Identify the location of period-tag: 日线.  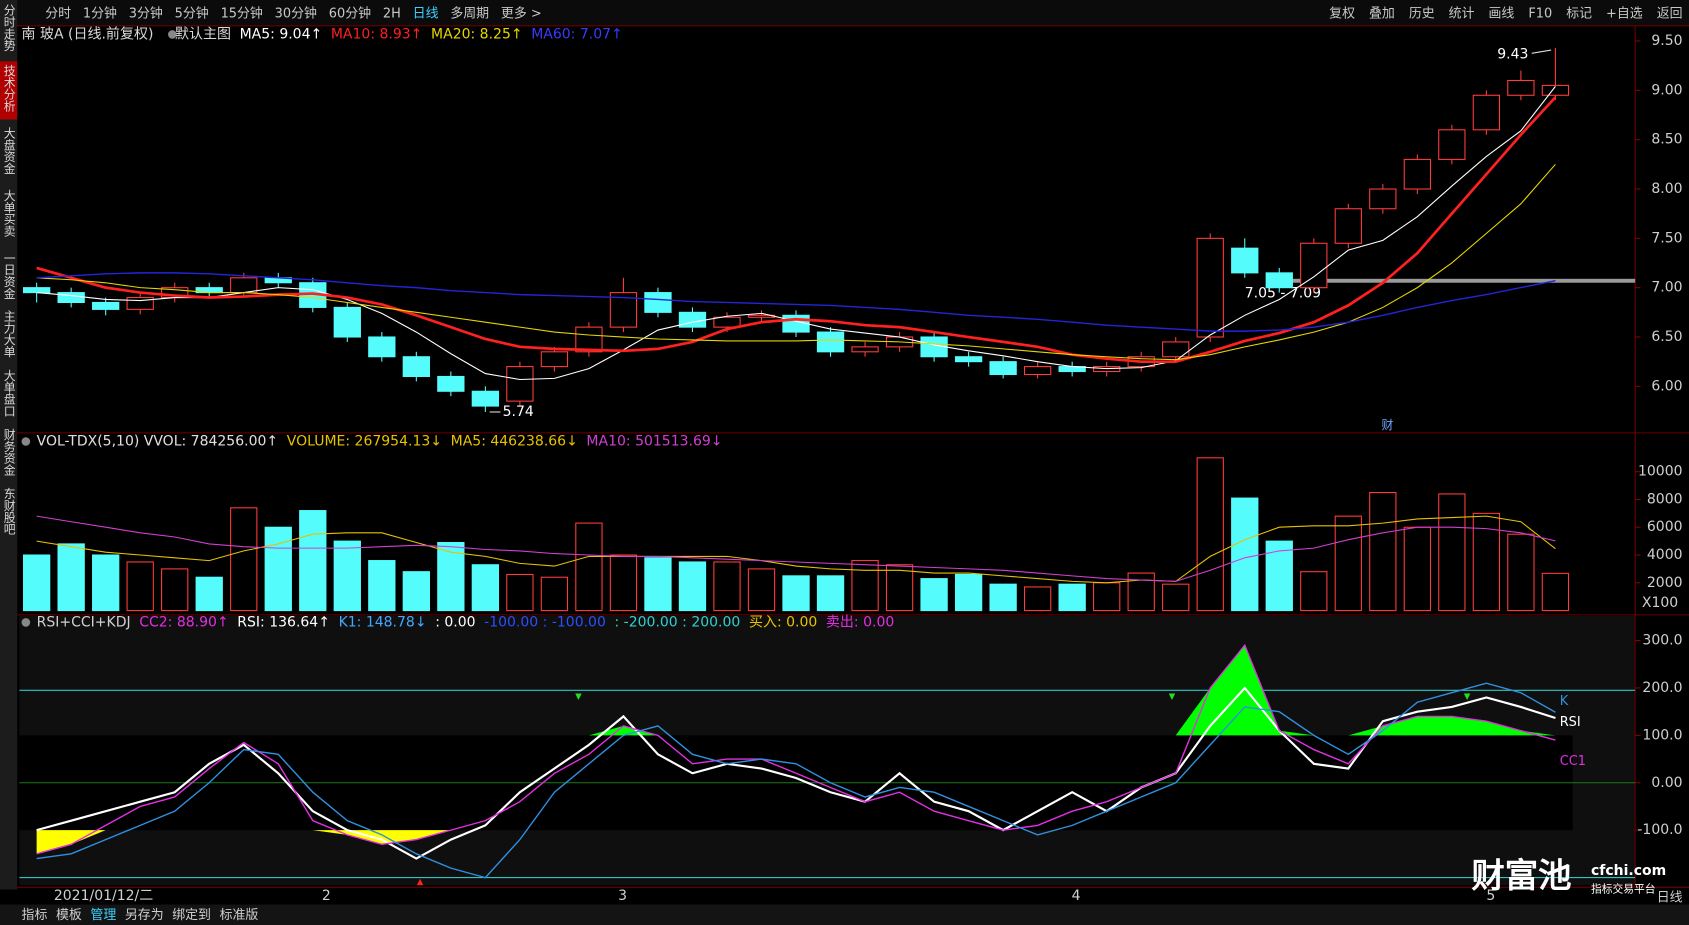
(1670, 898).